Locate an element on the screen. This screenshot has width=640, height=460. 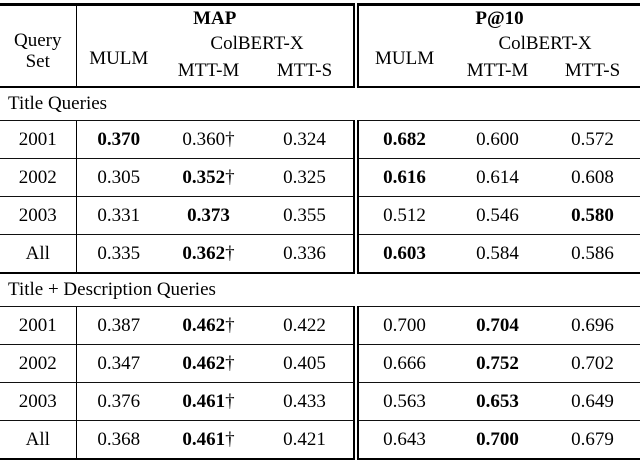
value-cell: 0.700 is located at coordinates (498, 440).